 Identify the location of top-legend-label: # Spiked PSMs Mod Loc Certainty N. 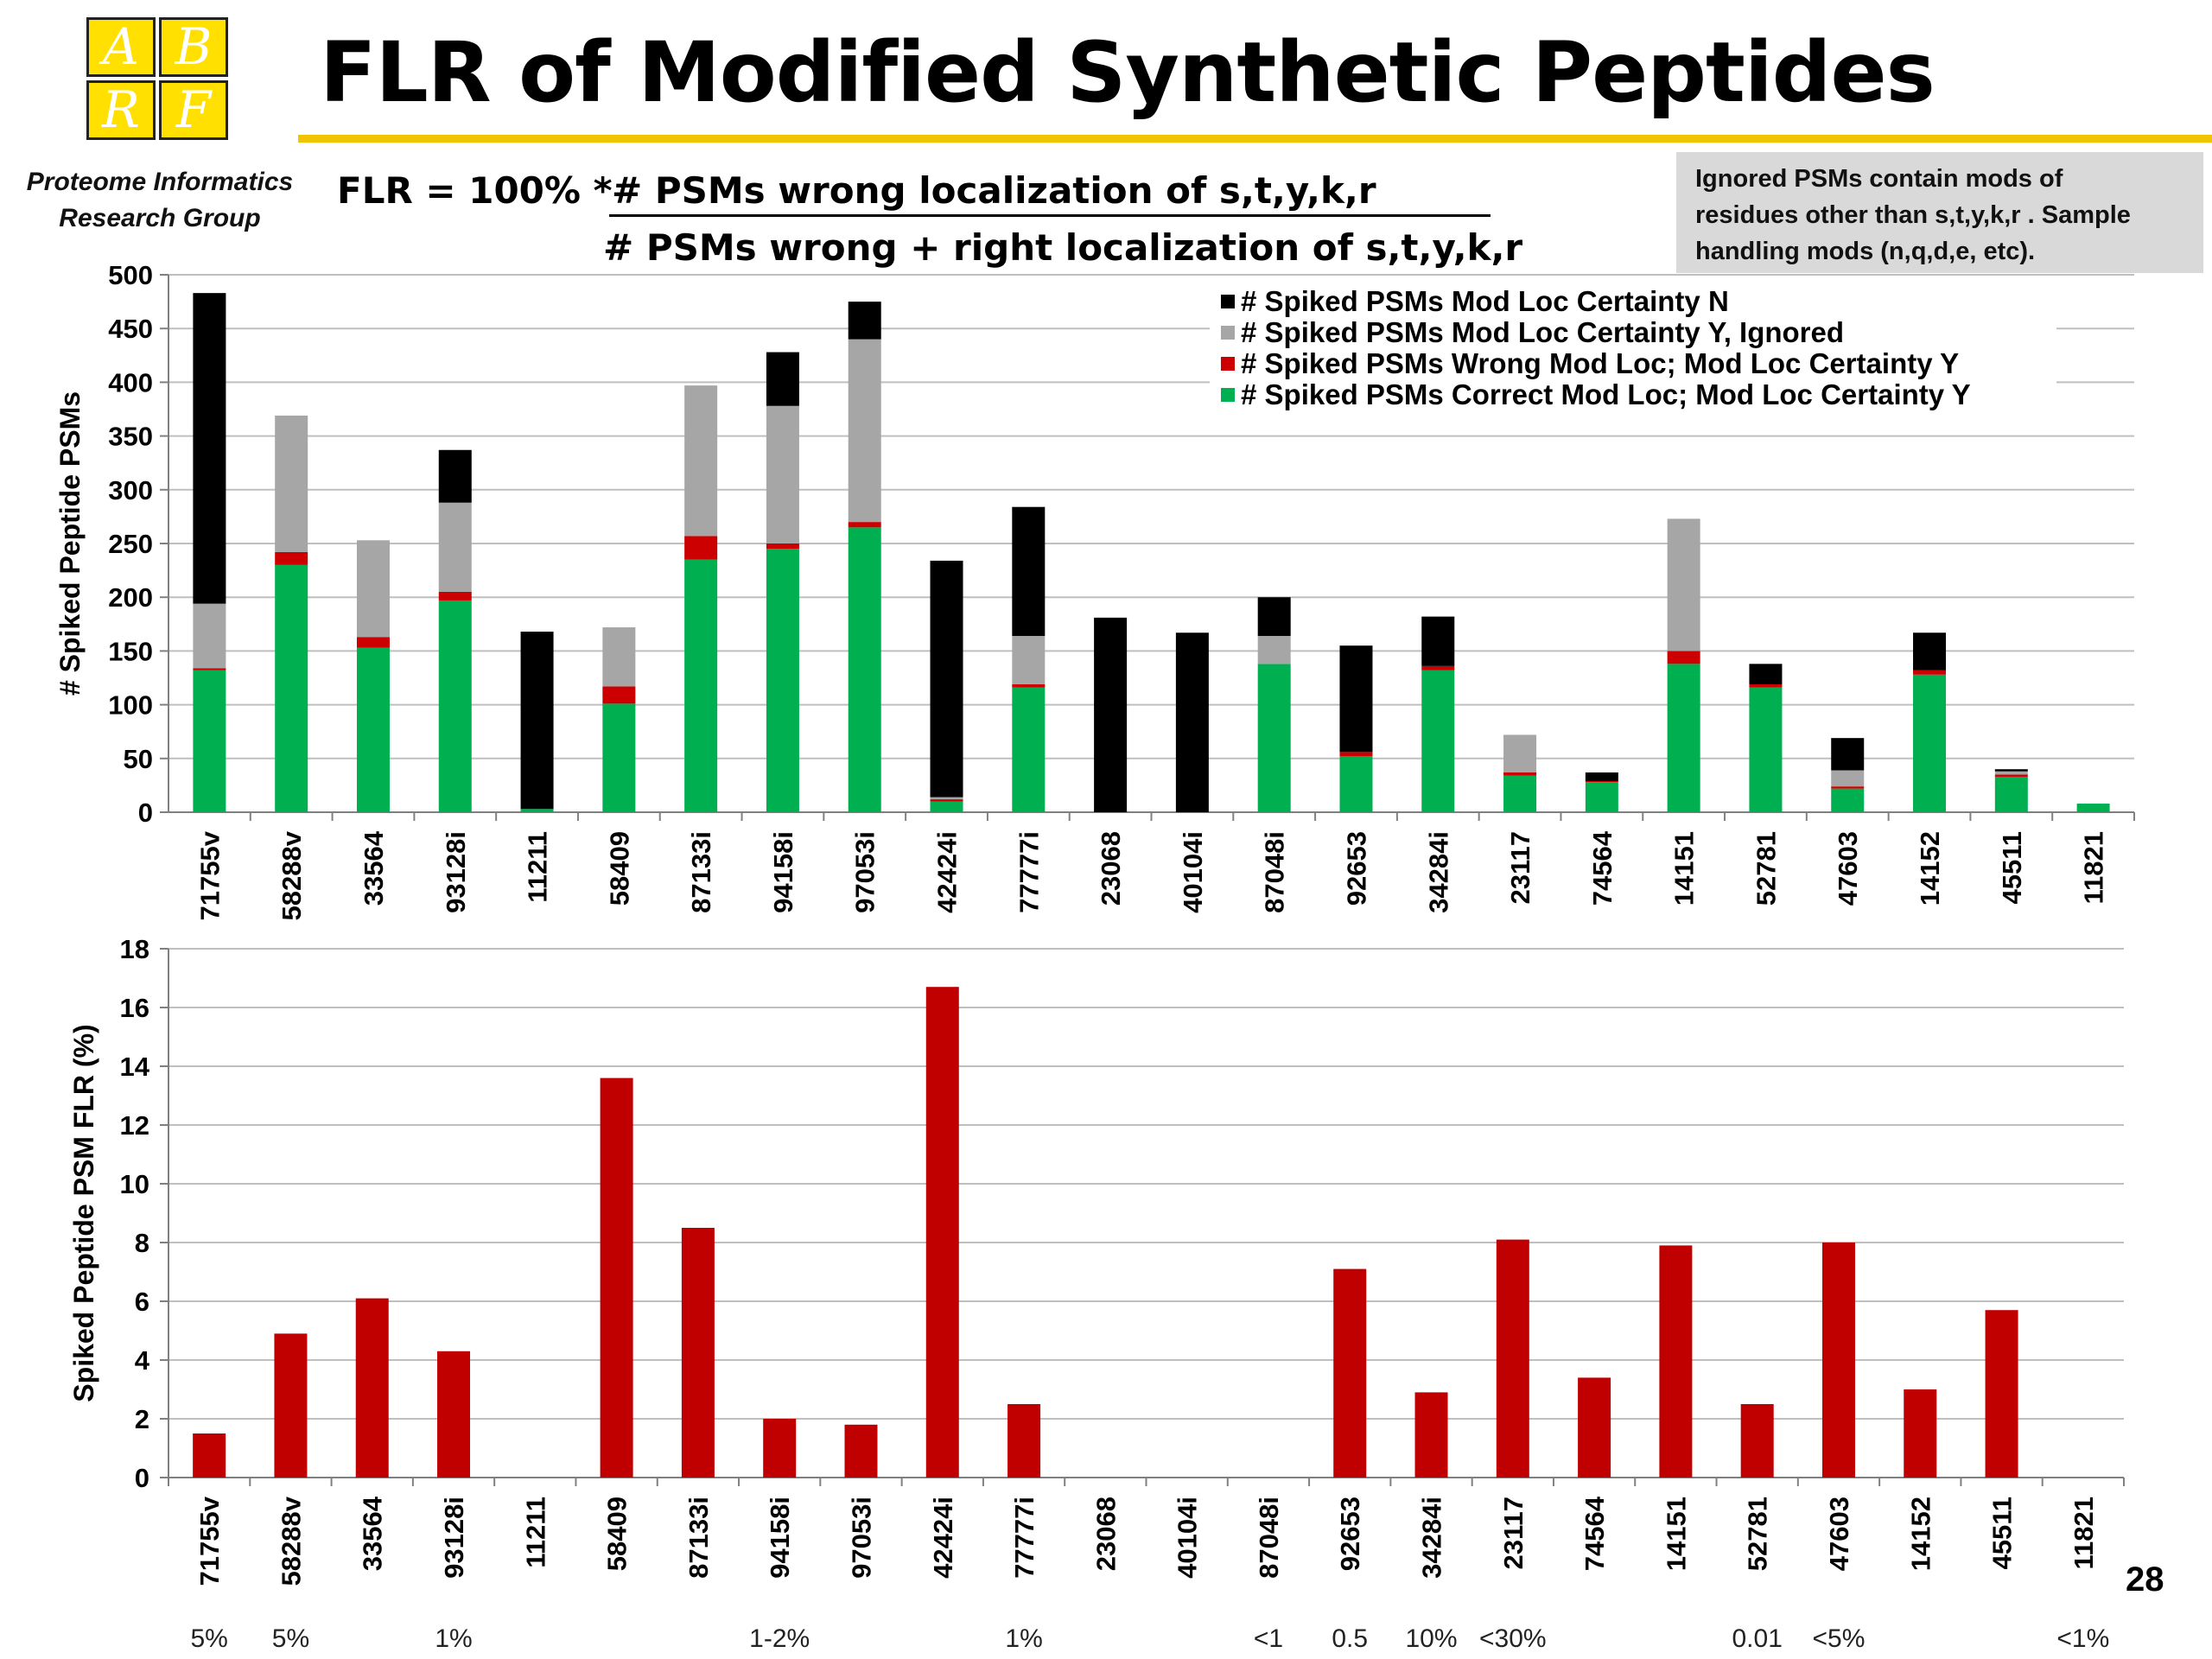
(1485, 301).